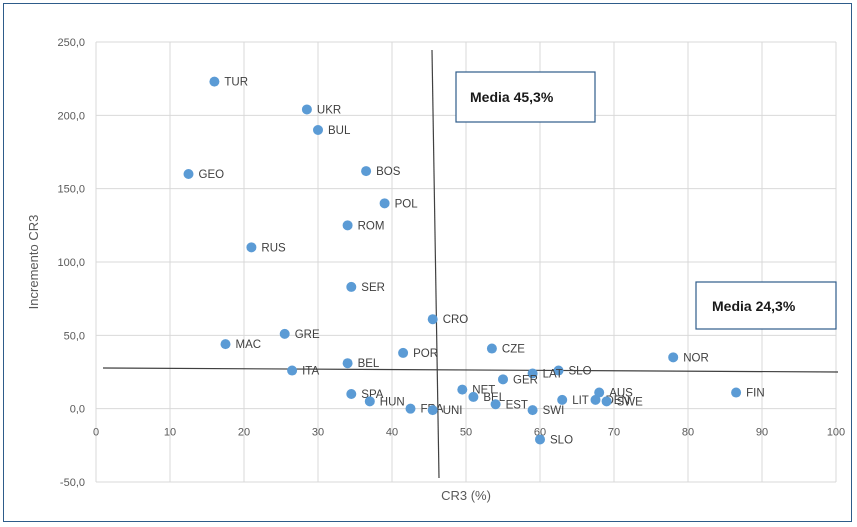 This screenshot has width=857, height=527. I want to click on x-tick-label: 0, so click(96, 433).